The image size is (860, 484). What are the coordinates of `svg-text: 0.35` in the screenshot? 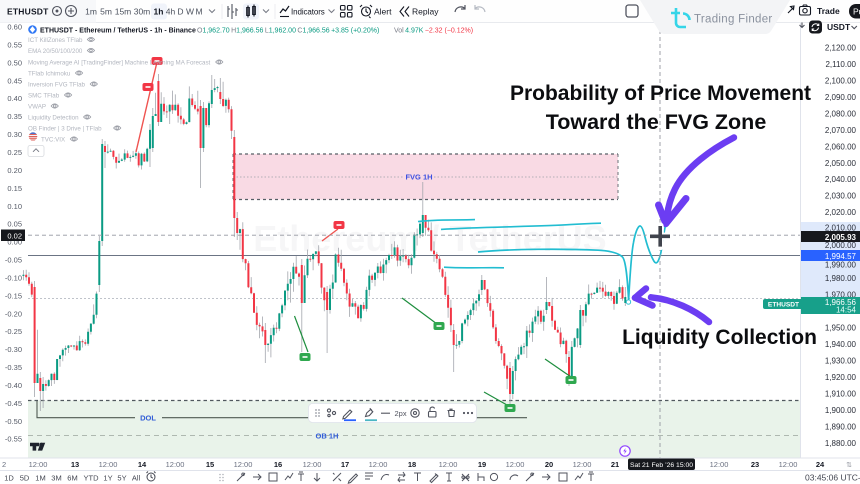 It's located at (14, 116).